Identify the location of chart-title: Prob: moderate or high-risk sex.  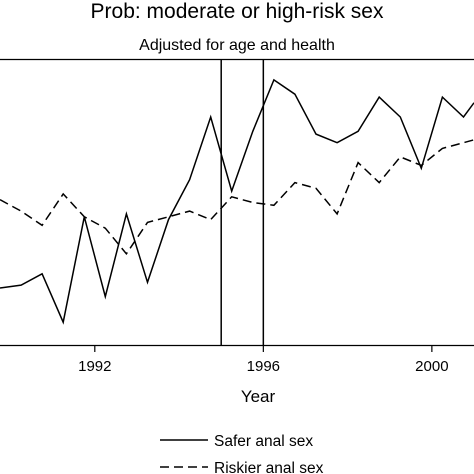
(237, 11).